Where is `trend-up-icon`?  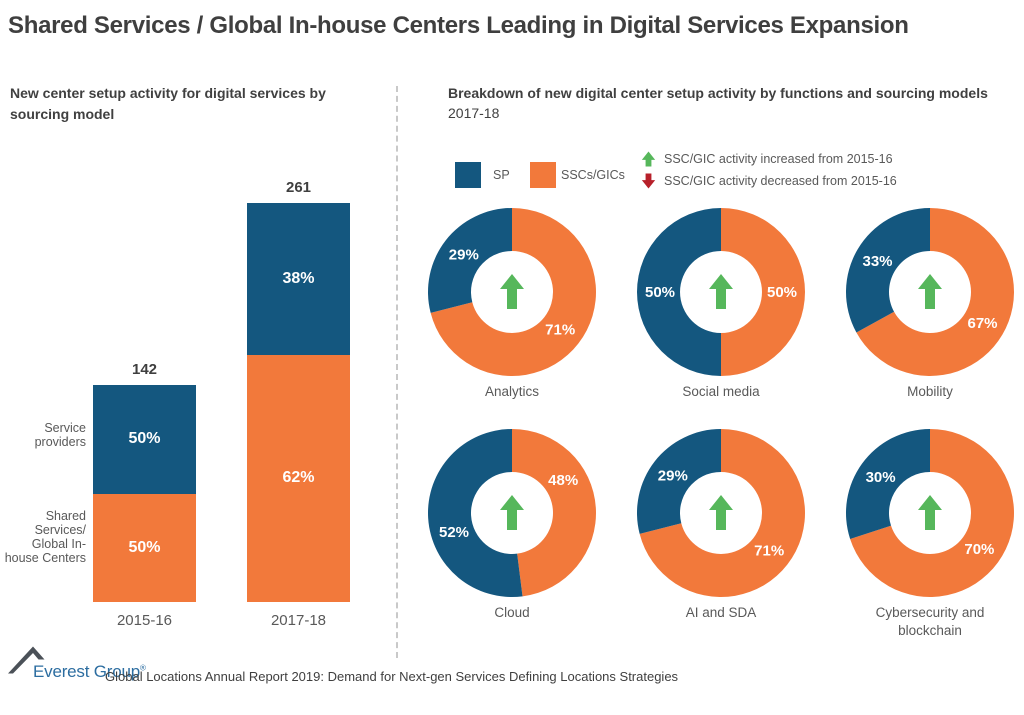
trend-up-icon is located at coordinates (648, 159).